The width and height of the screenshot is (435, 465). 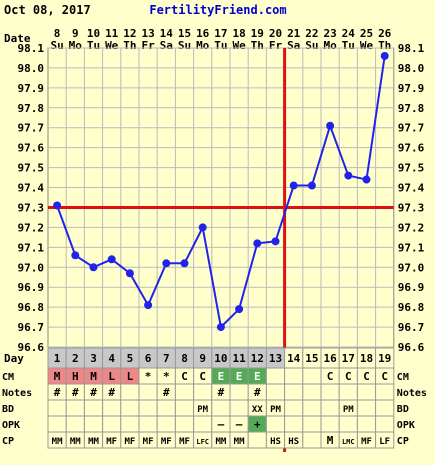 I want to click on cm-row-label-left: CM, so click(x=8, y=377).